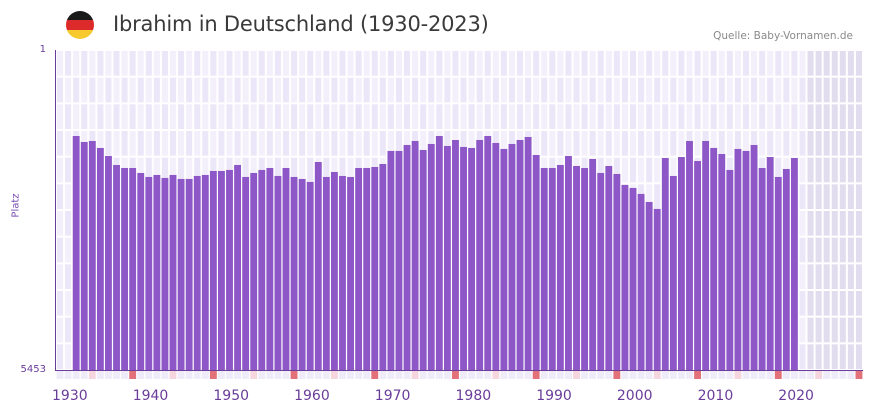  Describe the element at coordinates (116, 267) in the screenshot. I see `bar-1937` at that location.